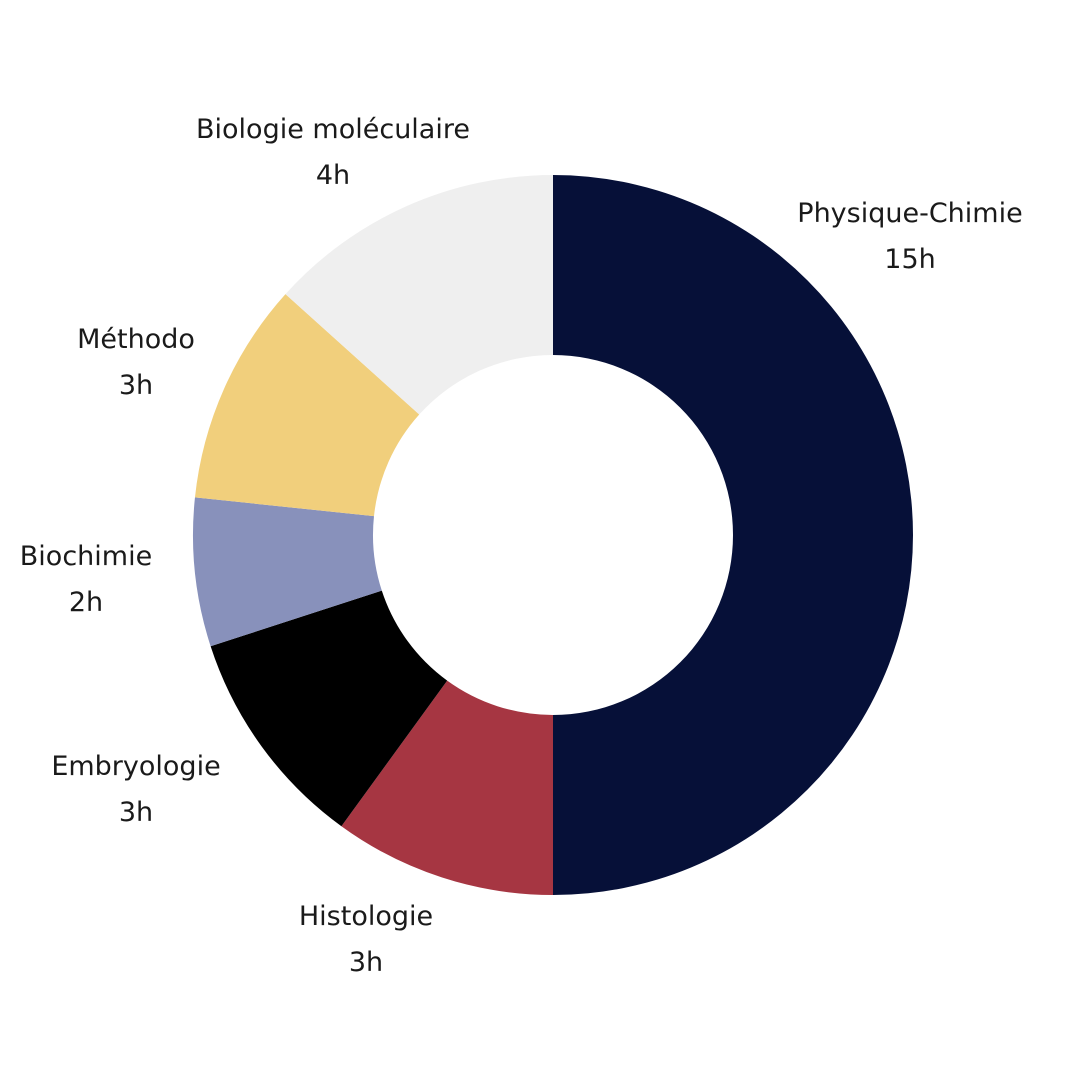 The image size is (1080, 1080). What do you see at coordinates (447, 787) in the screenshot?
I see `slice-histologie` at bounding box center [447, 787].